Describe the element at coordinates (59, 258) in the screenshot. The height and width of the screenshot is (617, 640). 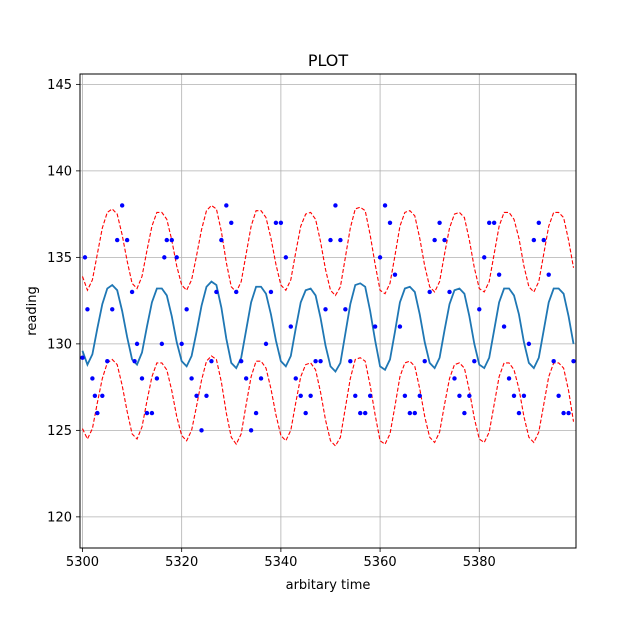
I see `y-tick-label: 135` at that location.